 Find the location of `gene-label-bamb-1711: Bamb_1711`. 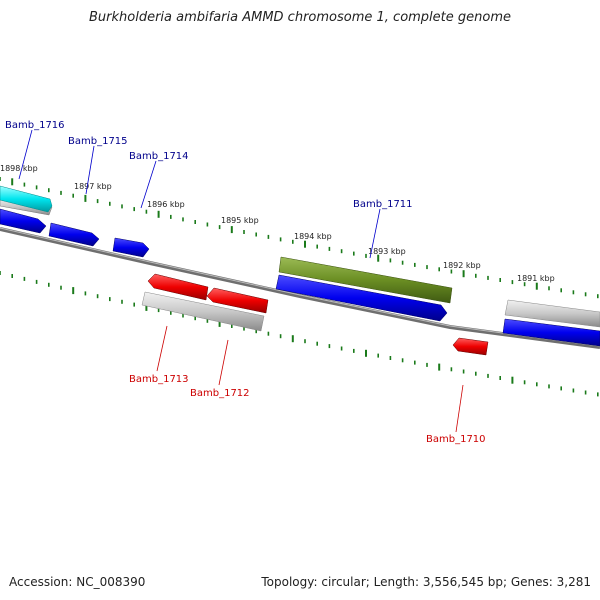

gene-label-bamb-1711: Bamb_1711 is located at coordinates (383, 204).